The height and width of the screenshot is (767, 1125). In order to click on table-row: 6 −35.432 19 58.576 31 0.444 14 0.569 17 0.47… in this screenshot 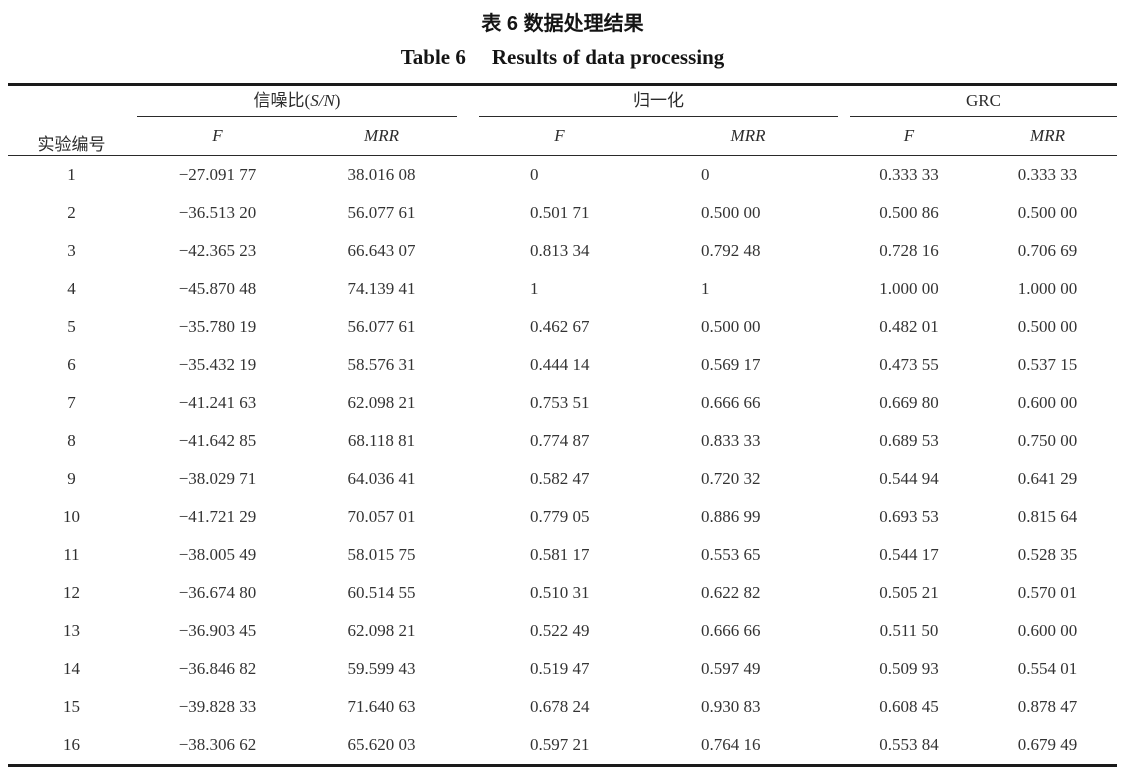, I will do `click(562, 365)`.